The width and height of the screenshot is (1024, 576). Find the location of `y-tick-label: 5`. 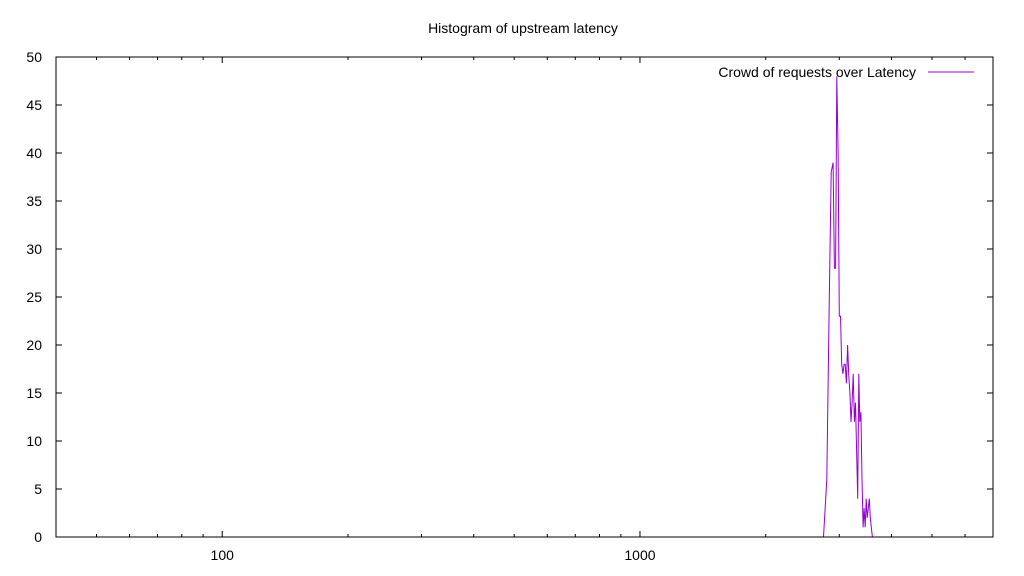

y-tick-label: 5 is located at coordinates (38, 489).